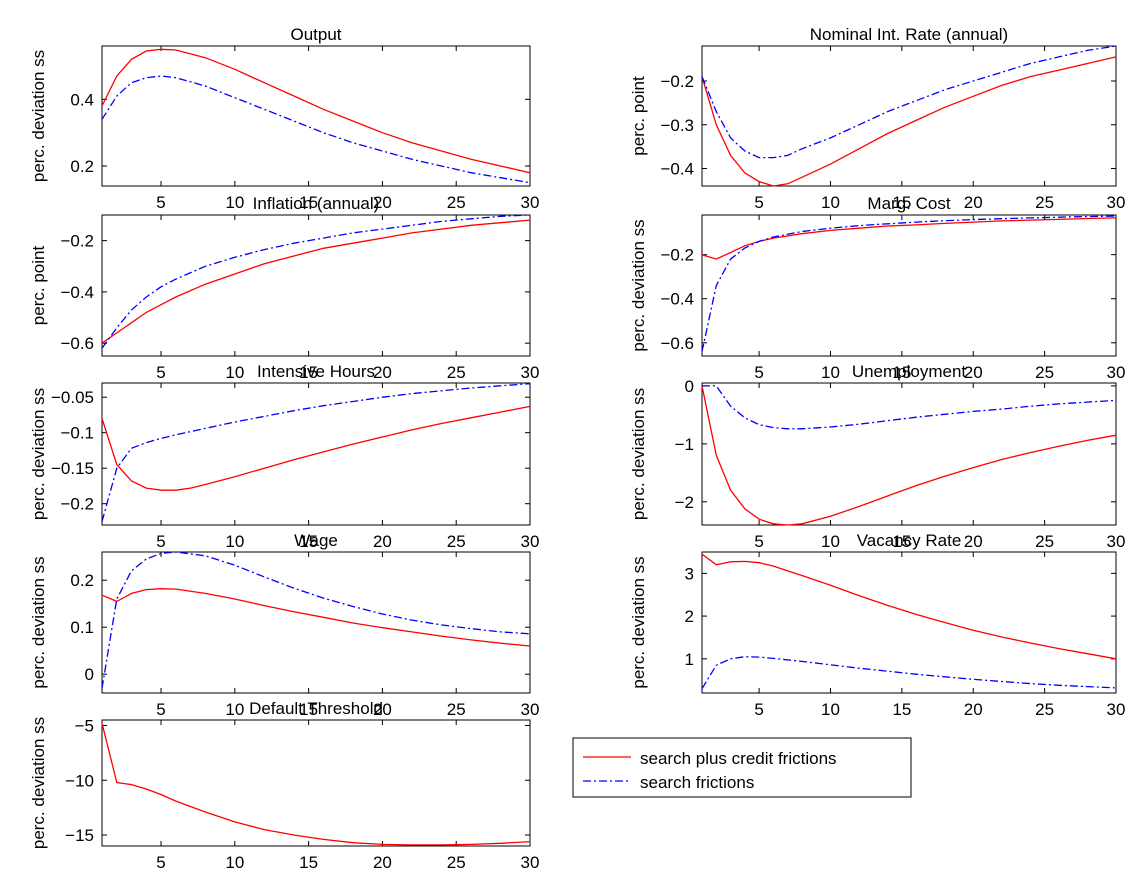 Image resolution: width=1135 pixels, height=880 pixels. I want to click on panel-title: Inflation (annual), so click(316, 203).